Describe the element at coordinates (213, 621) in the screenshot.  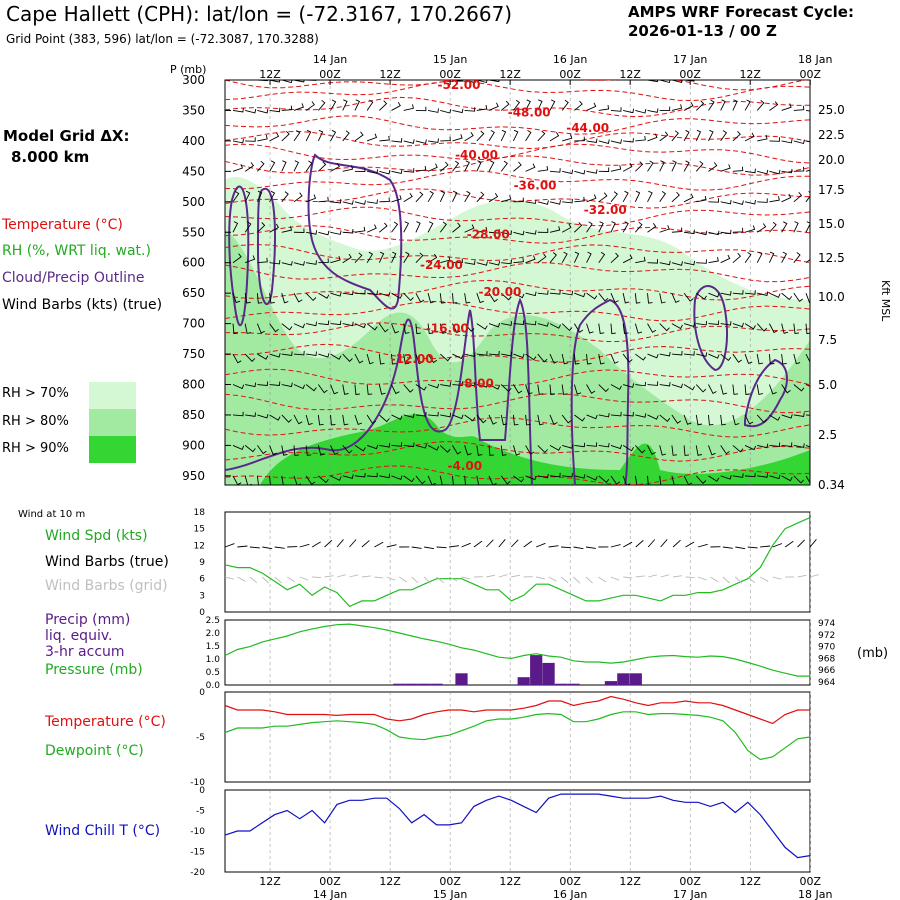
I see `precip-tick: 2.5` at that location.